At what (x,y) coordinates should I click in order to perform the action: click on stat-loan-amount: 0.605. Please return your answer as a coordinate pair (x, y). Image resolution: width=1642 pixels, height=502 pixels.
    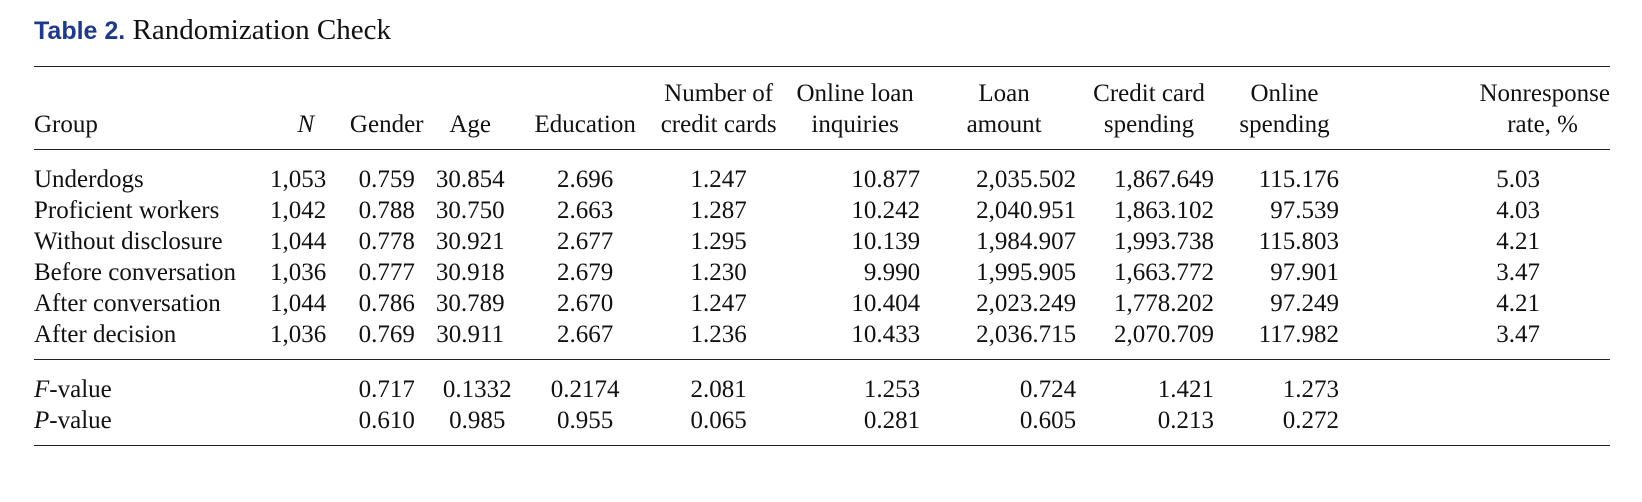
    Looking at the image, I should click on (1048, 420).